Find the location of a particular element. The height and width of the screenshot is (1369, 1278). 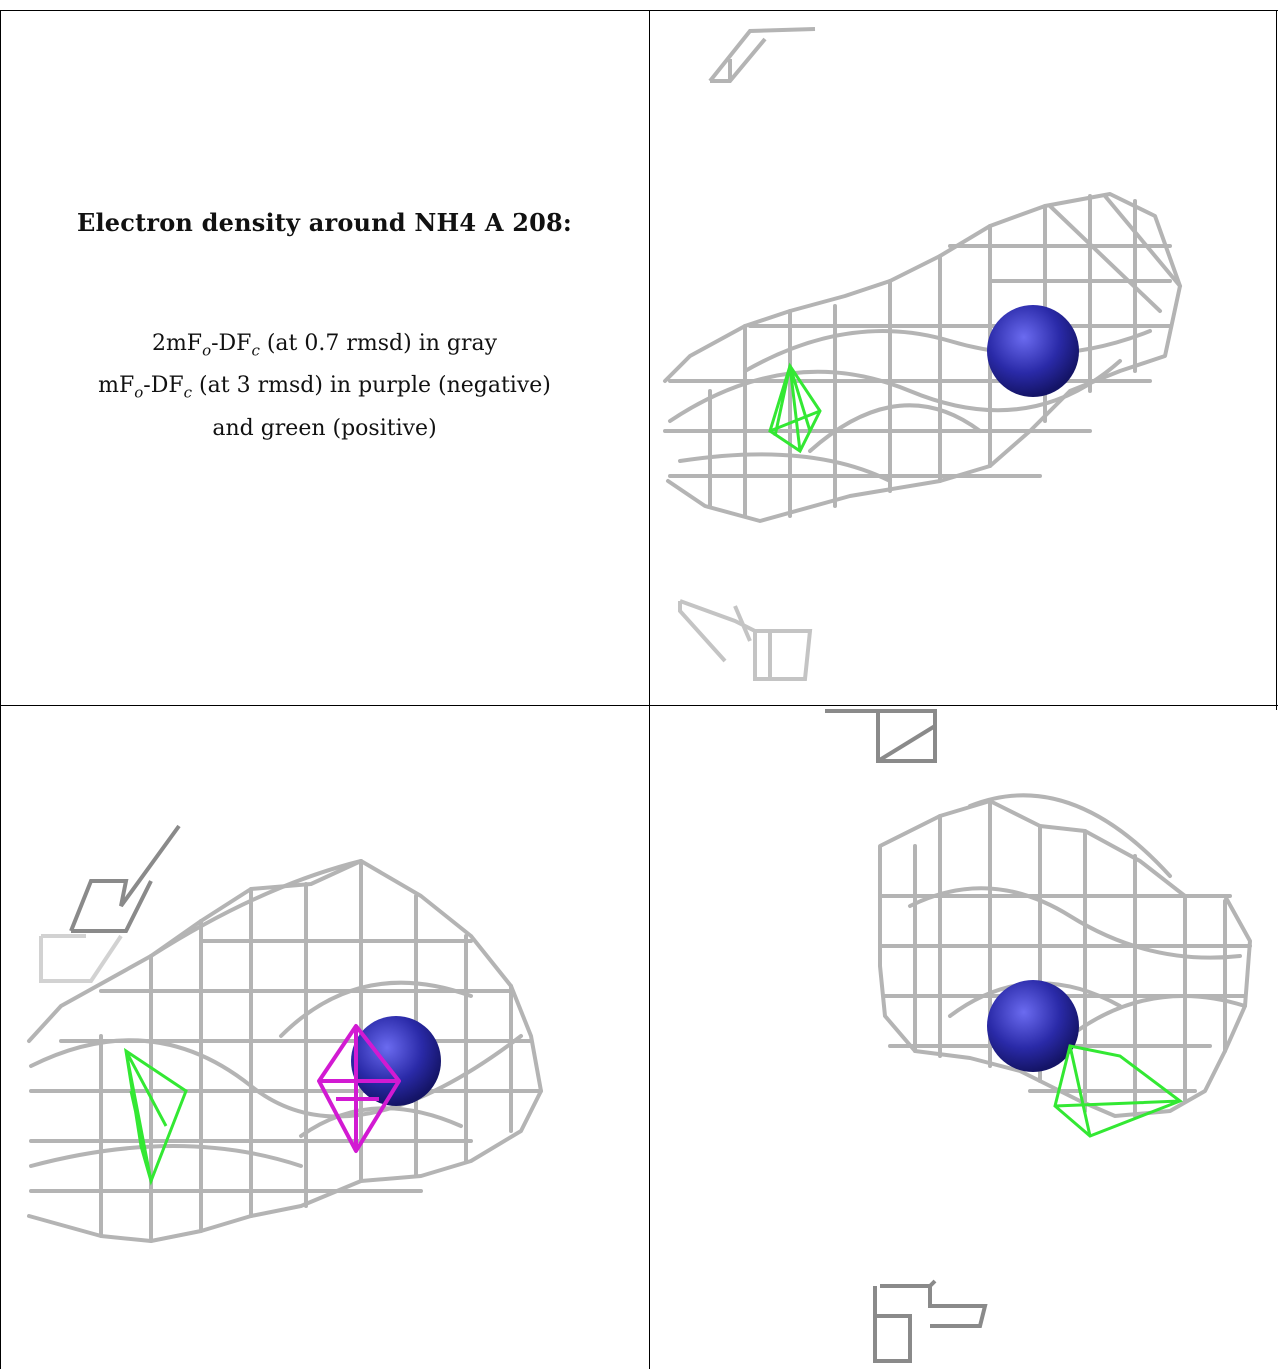

purple-negative-density is located at coordinates (359, 1088).